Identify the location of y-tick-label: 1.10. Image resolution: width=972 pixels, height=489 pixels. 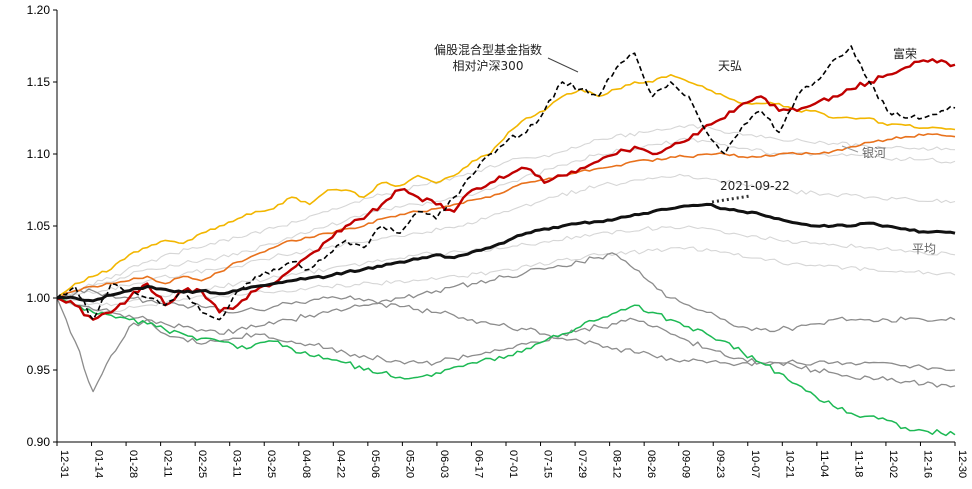
(39, 154).